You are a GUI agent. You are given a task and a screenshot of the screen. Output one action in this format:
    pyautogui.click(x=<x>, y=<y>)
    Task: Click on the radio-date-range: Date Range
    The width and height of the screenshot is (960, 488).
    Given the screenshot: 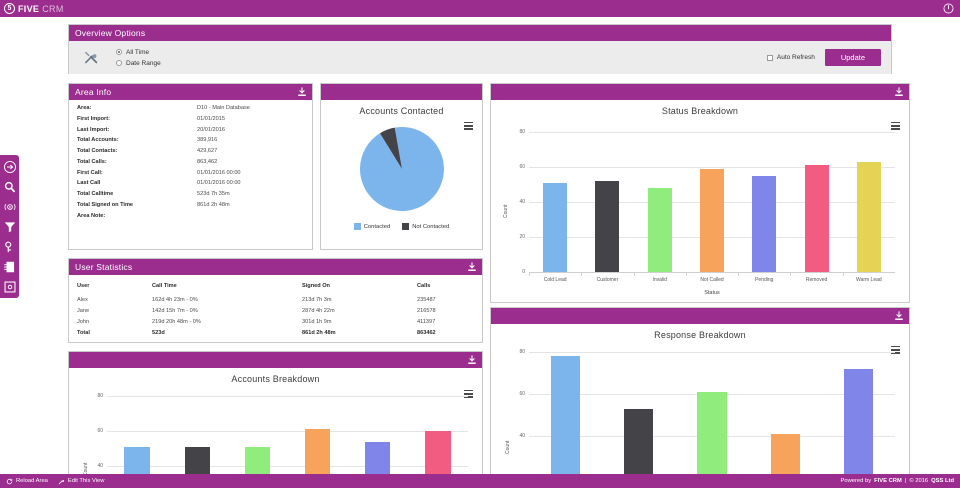 What is the action you would take?
    pyautogui.click(x=138, y=63)
    